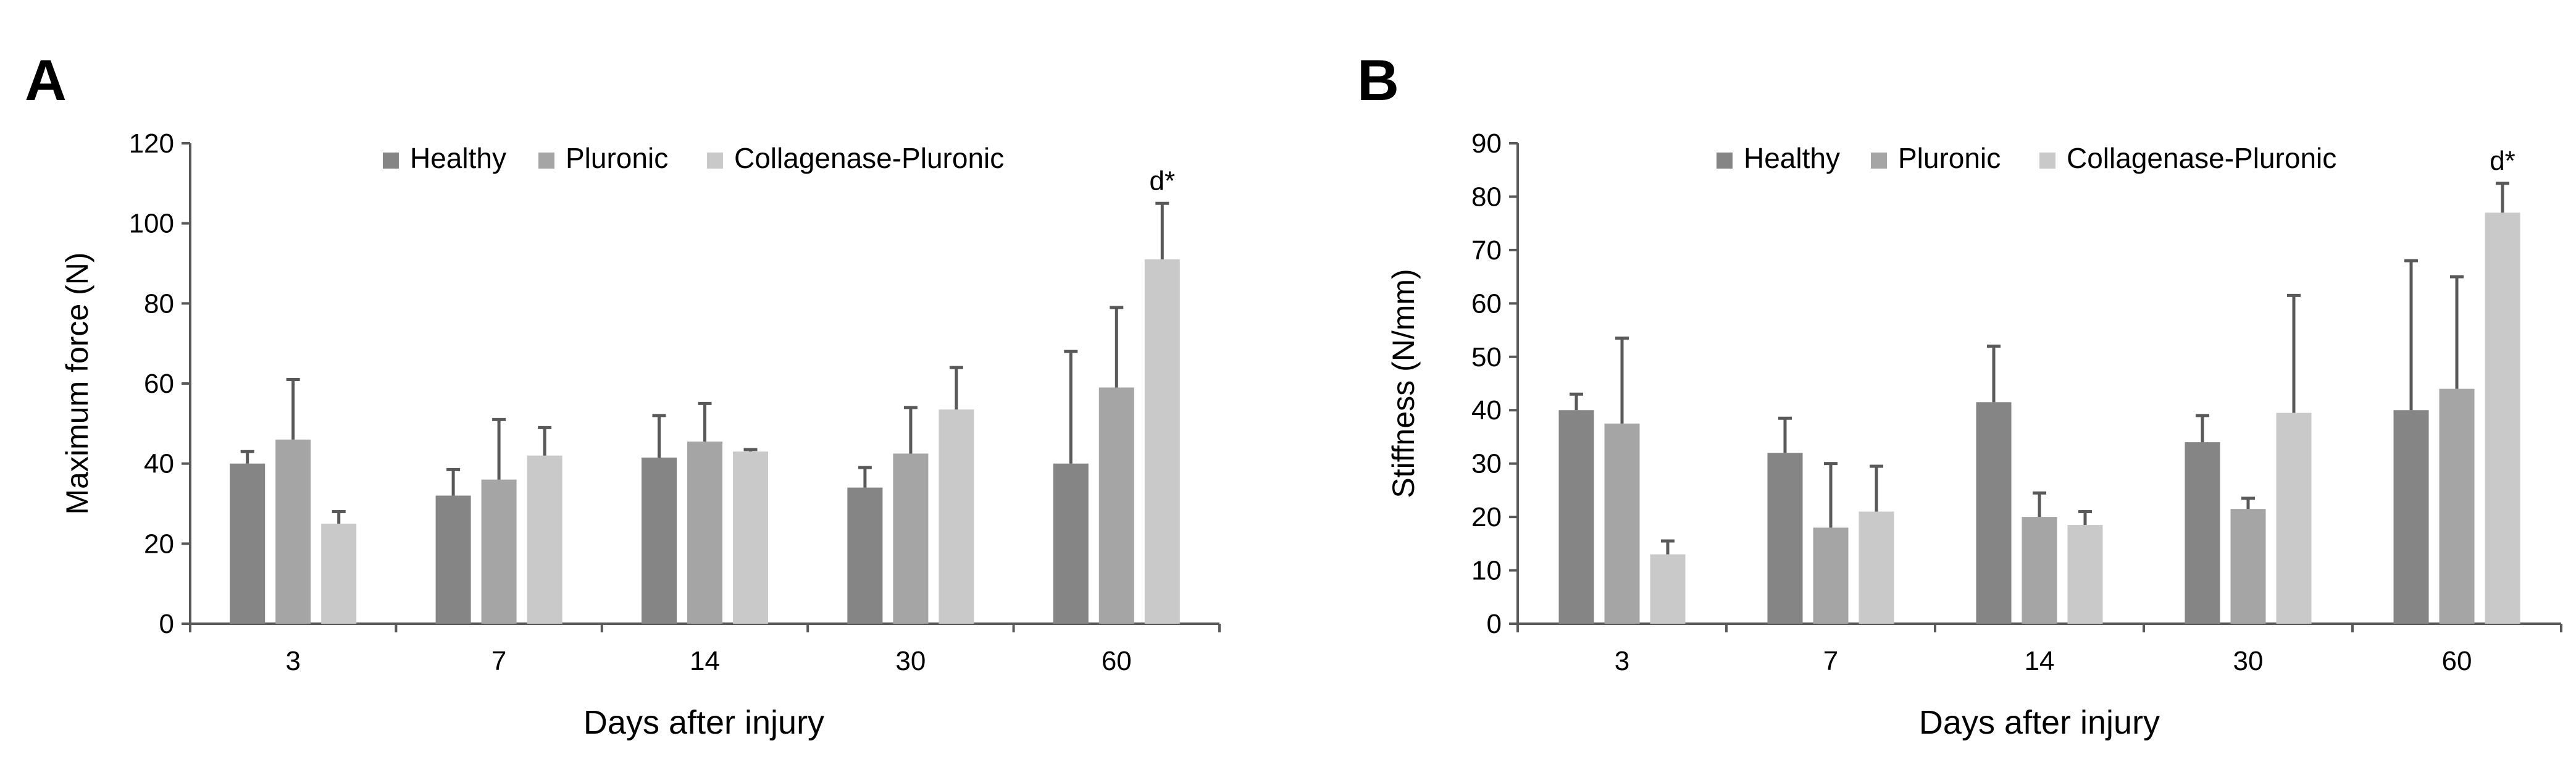 Image resolution: width=2576 pixels, height=767 pixels. I want to click on y-tick-label: 100, so click(151, 224).